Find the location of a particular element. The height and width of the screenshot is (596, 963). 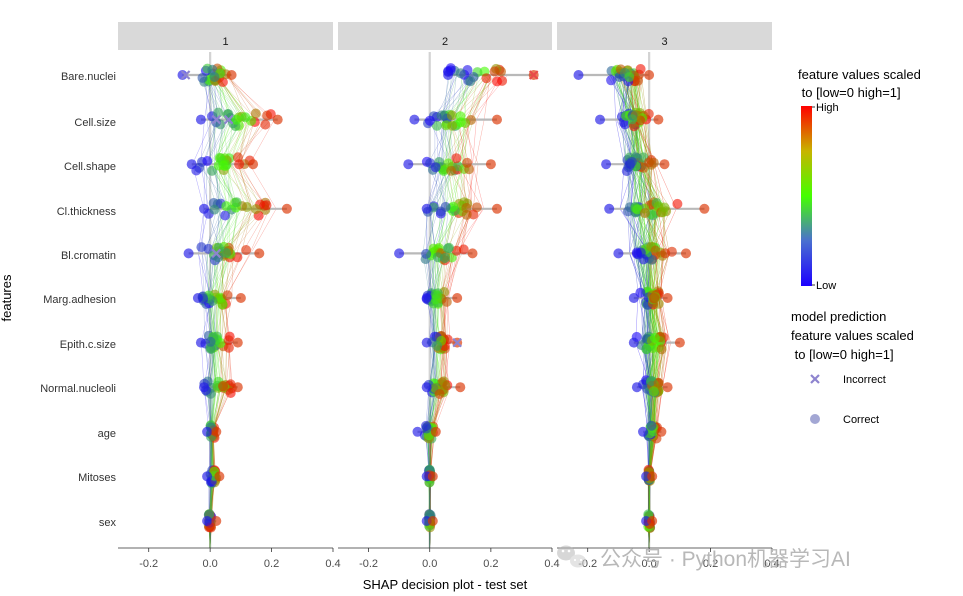

color-bar-low-label: Low is located at coordinates (826, 286).